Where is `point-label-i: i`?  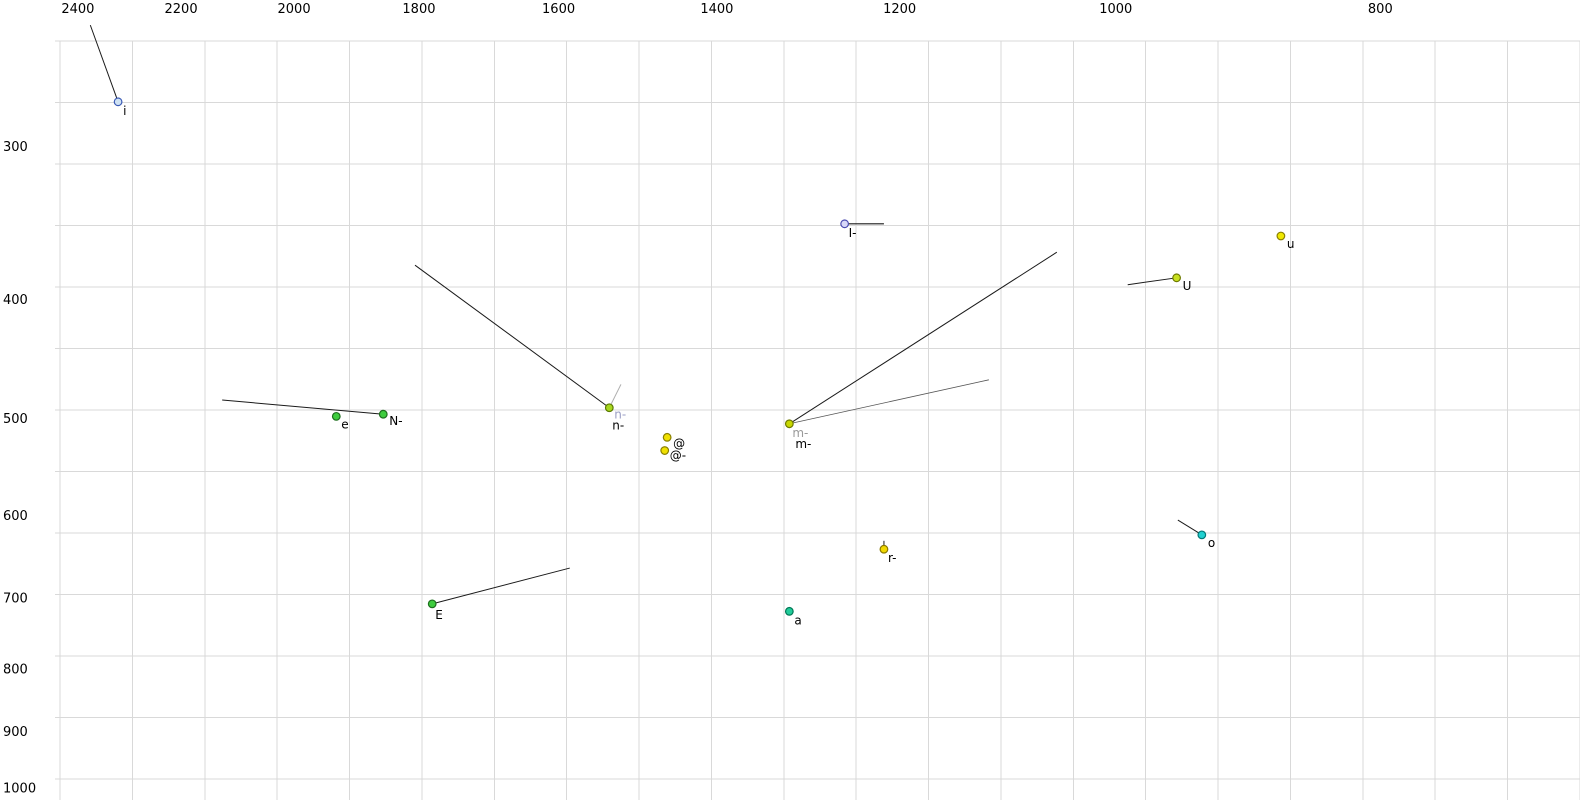 point-label-i: i is located at coordinates (124, 111).